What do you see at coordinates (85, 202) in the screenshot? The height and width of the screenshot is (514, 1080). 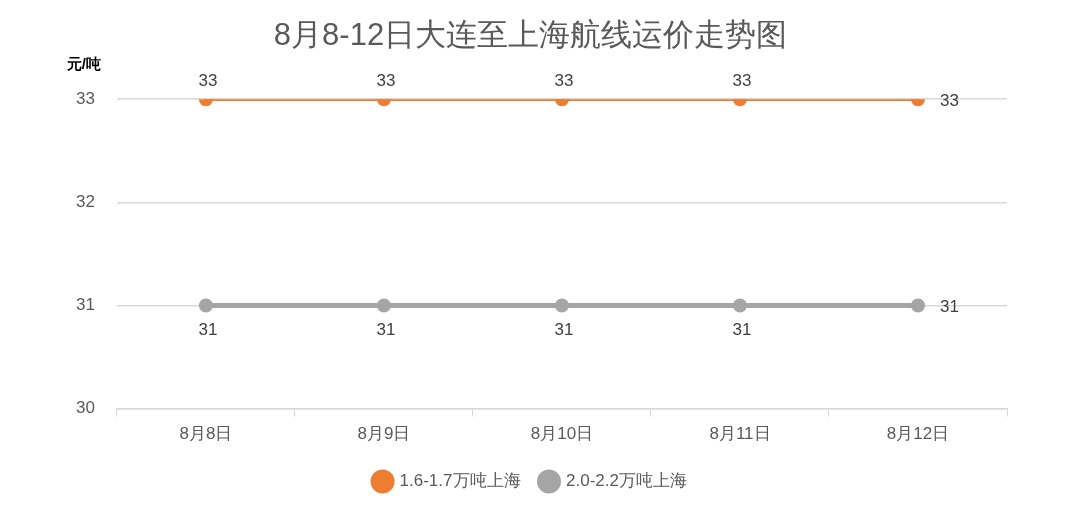 I see `y-tick-label: 32` at bounding box center [85, 202].